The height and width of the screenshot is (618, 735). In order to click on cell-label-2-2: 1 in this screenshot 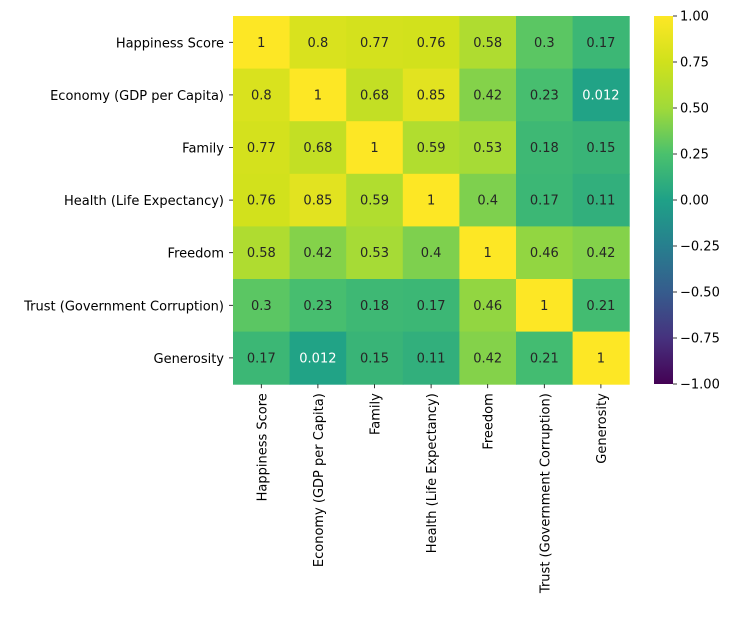, I will do `click(374, 148)`.